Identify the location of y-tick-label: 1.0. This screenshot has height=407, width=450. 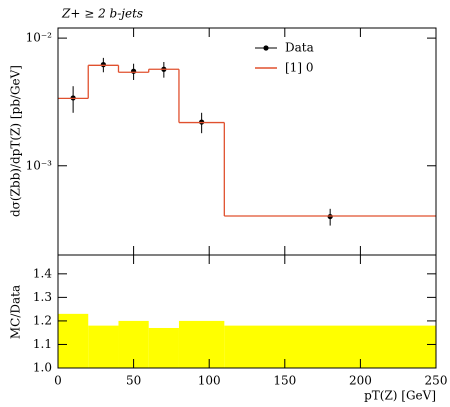
(42, 368).